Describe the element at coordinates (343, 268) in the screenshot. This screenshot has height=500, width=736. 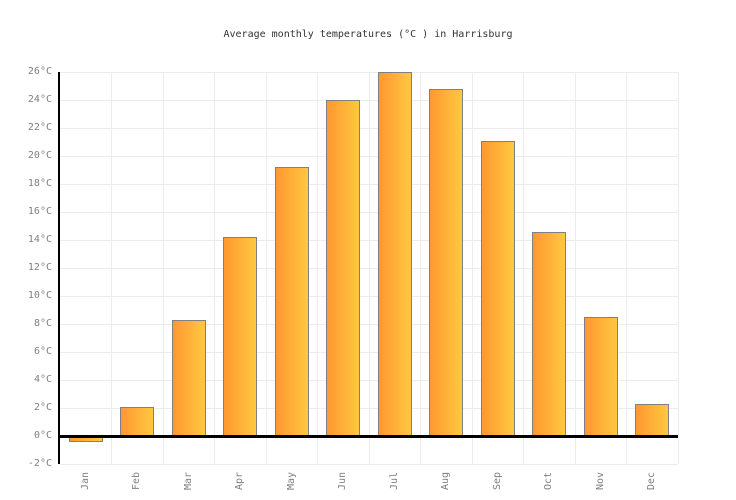
I see `bar-jun` at that location.